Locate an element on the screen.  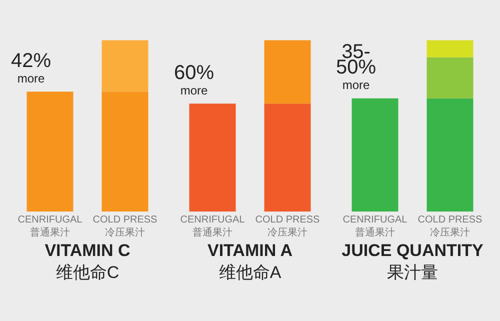
annotation: 60% more is located at coordinates (194, 80).